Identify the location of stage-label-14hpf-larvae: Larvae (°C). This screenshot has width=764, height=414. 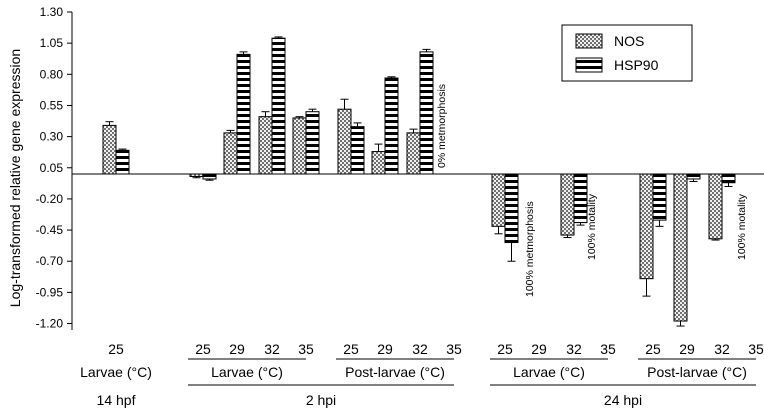
(116, 372).